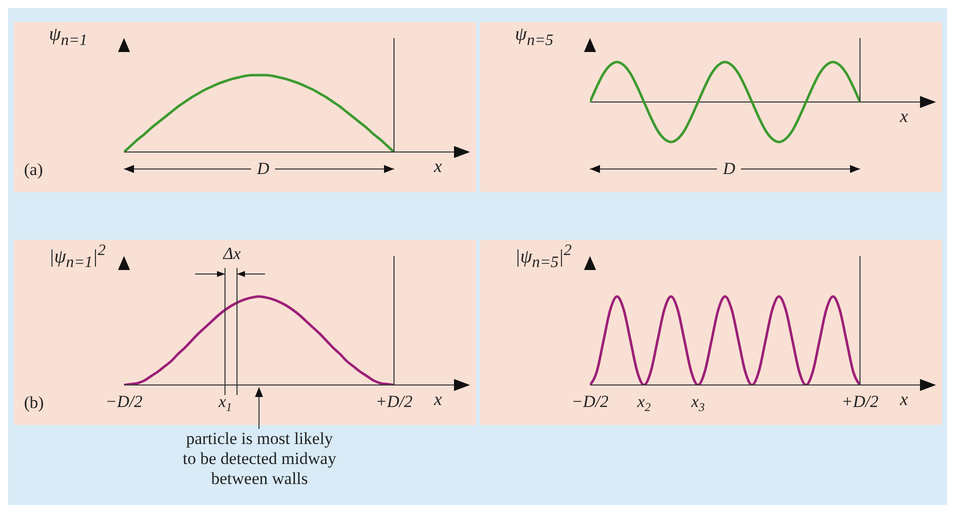  What do you see at coordinates (697, 403) in the screenshot?
I see `x-tick-label: x$_{3}$` at bounding box center [697, 403].